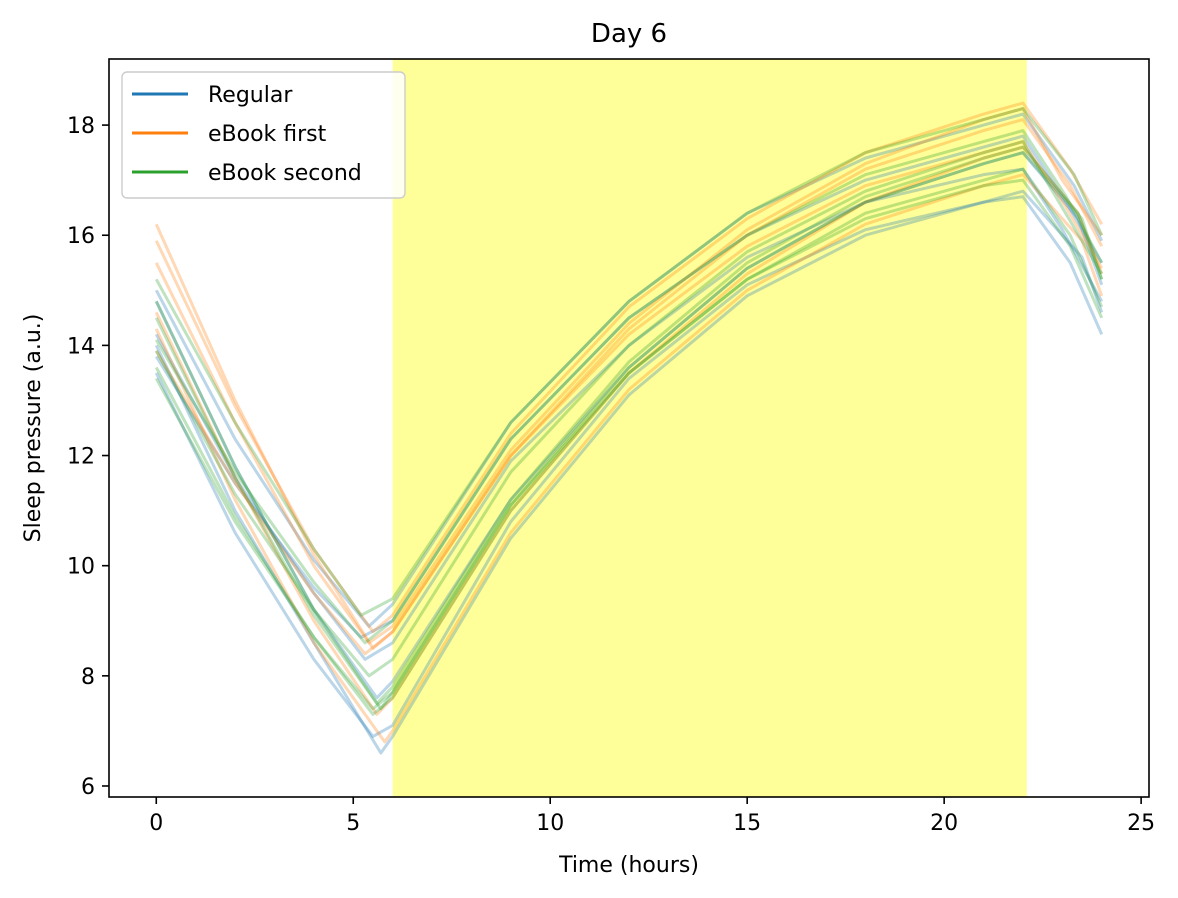  Describe the element at coordinates (267, 134) in the screenshot. I see `legend-label-ebook-first: eBook first` at that location.